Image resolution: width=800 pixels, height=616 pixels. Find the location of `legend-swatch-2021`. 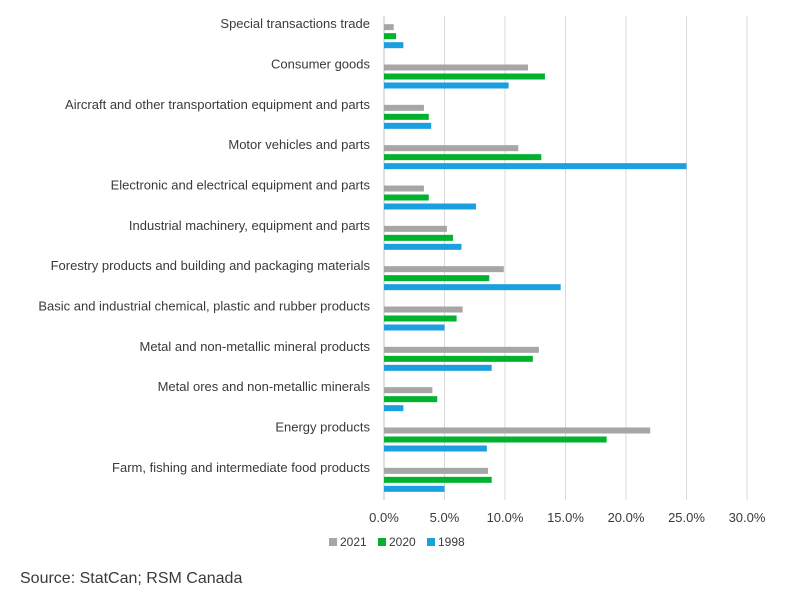

legend-swatch-2021 is located at coordinates (333, 542).